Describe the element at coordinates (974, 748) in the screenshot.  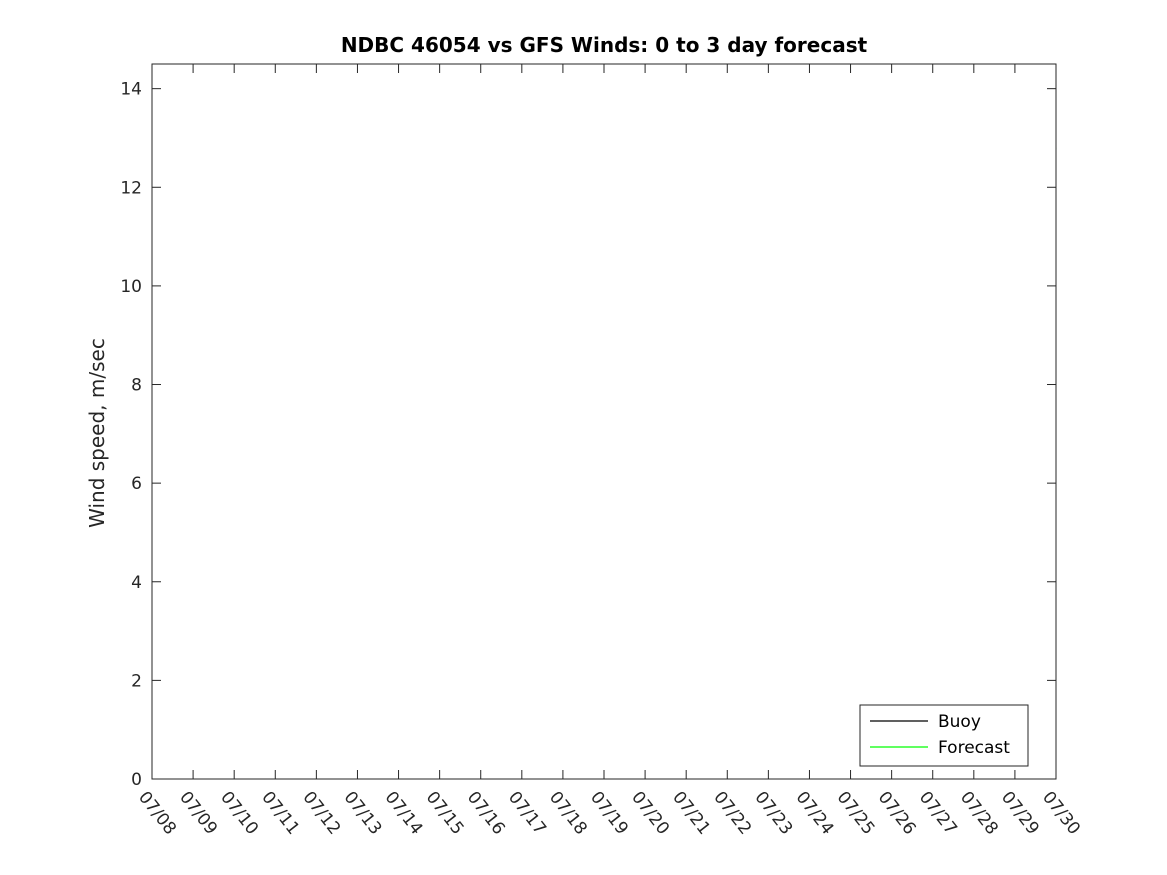
I see `legend-label: Forecast` at that location.